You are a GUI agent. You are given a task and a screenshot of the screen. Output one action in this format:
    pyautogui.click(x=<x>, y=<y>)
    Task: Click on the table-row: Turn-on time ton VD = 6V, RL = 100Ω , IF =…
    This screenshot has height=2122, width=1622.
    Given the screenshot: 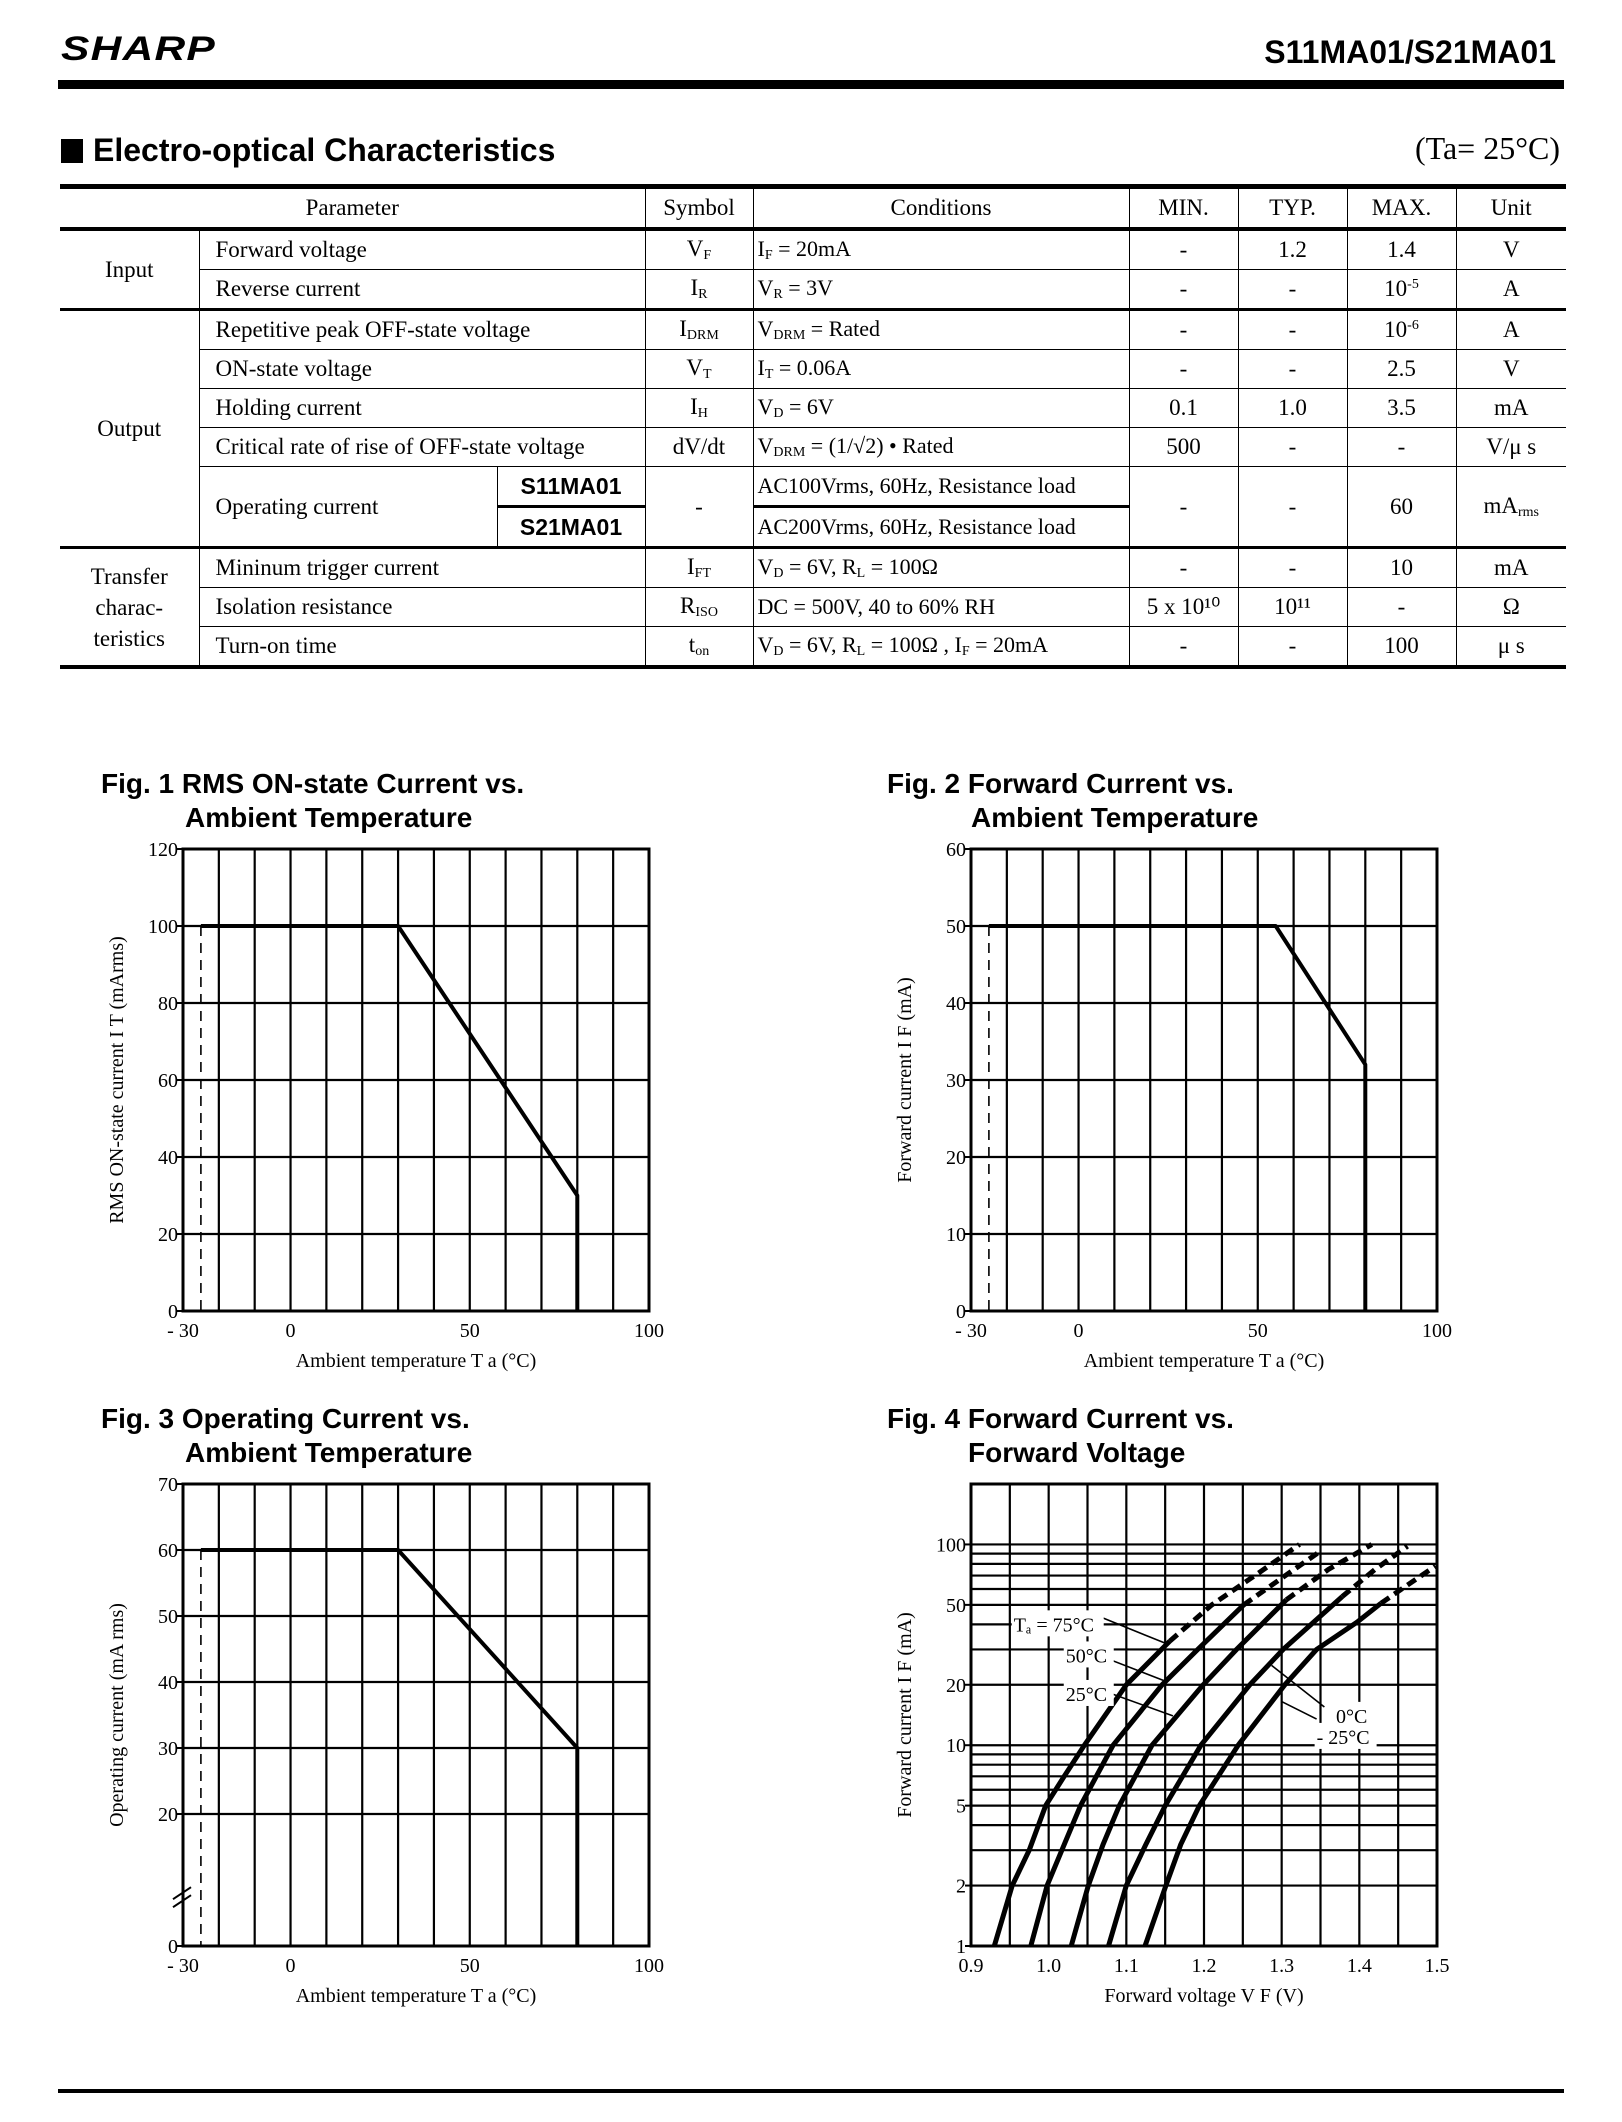 What is the action you would take?
    pyautogui.click(x=813, y=647)
    